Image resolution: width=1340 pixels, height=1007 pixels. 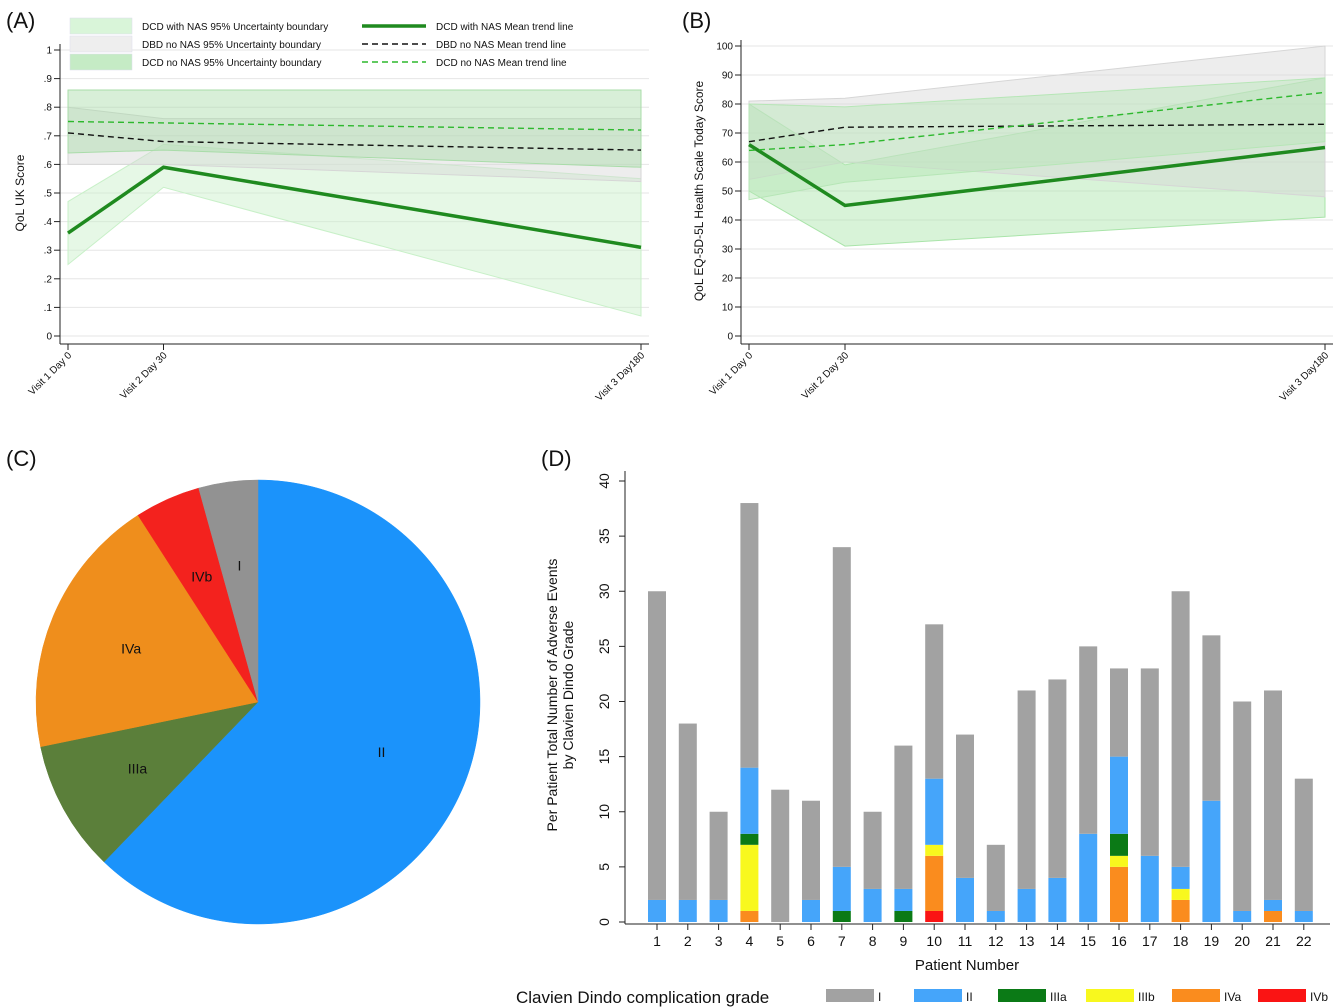 What do you see at coordinates (144, 376) in the screenshot?
I see `x-tick-label: Visit 2 Day 30` at bounding box center [144, 376].